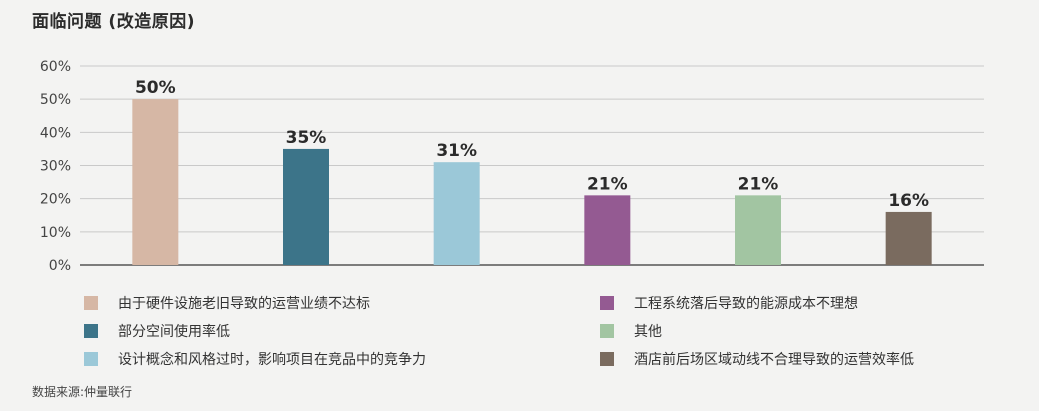 Image resolution: width=1039 pixels, height=411 pixels. Describe the element at coordinates (55, 200) in the screenshot. I see `y-tick-label: 20%` at that location.